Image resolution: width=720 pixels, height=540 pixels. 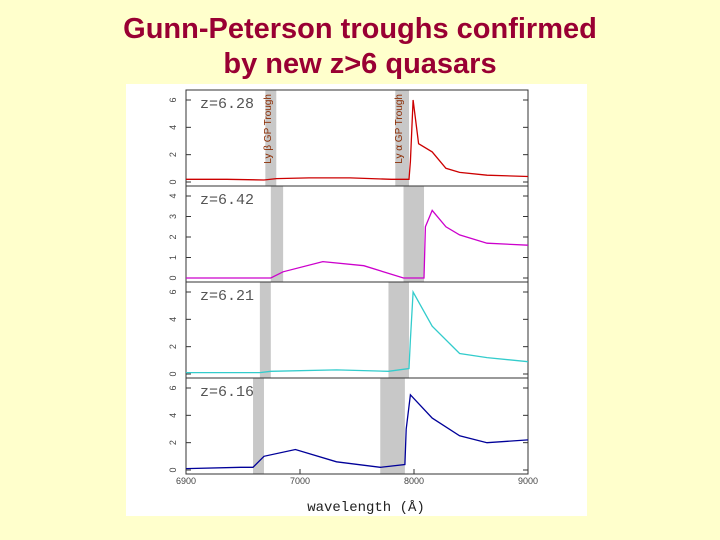 What do you see at coordinates (173, 181) in the screenshot?
I see `y-tick-label-1-0: 0` at bounding box center [173, 181].